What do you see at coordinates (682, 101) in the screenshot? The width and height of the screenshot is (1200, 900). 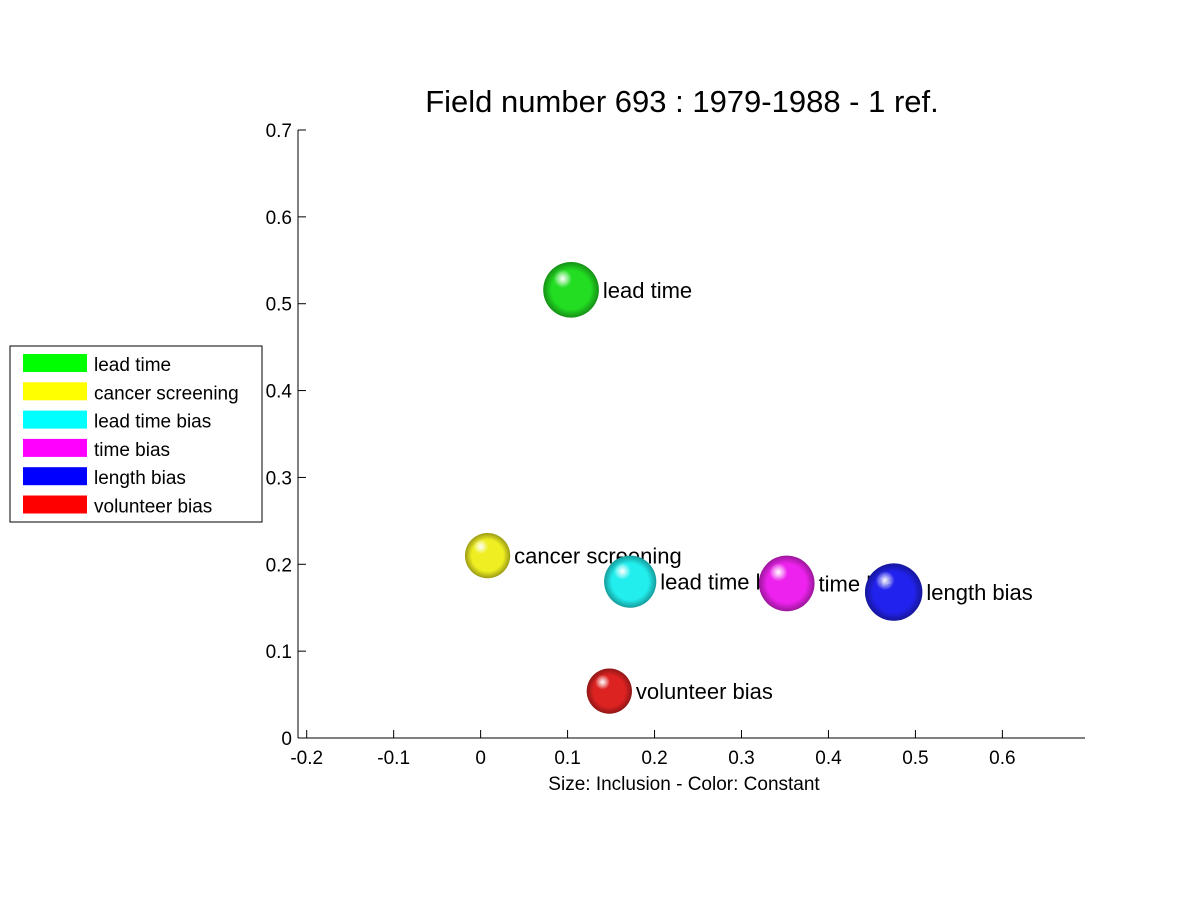 I see `chart-title: Field number 693 : 1979-1988 - 1 ref.` at bounding box center [682, 101].